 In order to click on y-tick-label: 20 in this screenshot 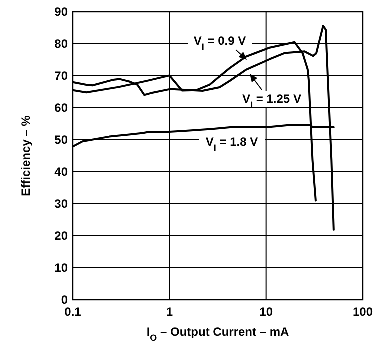, I will do `click(61, 236)`.